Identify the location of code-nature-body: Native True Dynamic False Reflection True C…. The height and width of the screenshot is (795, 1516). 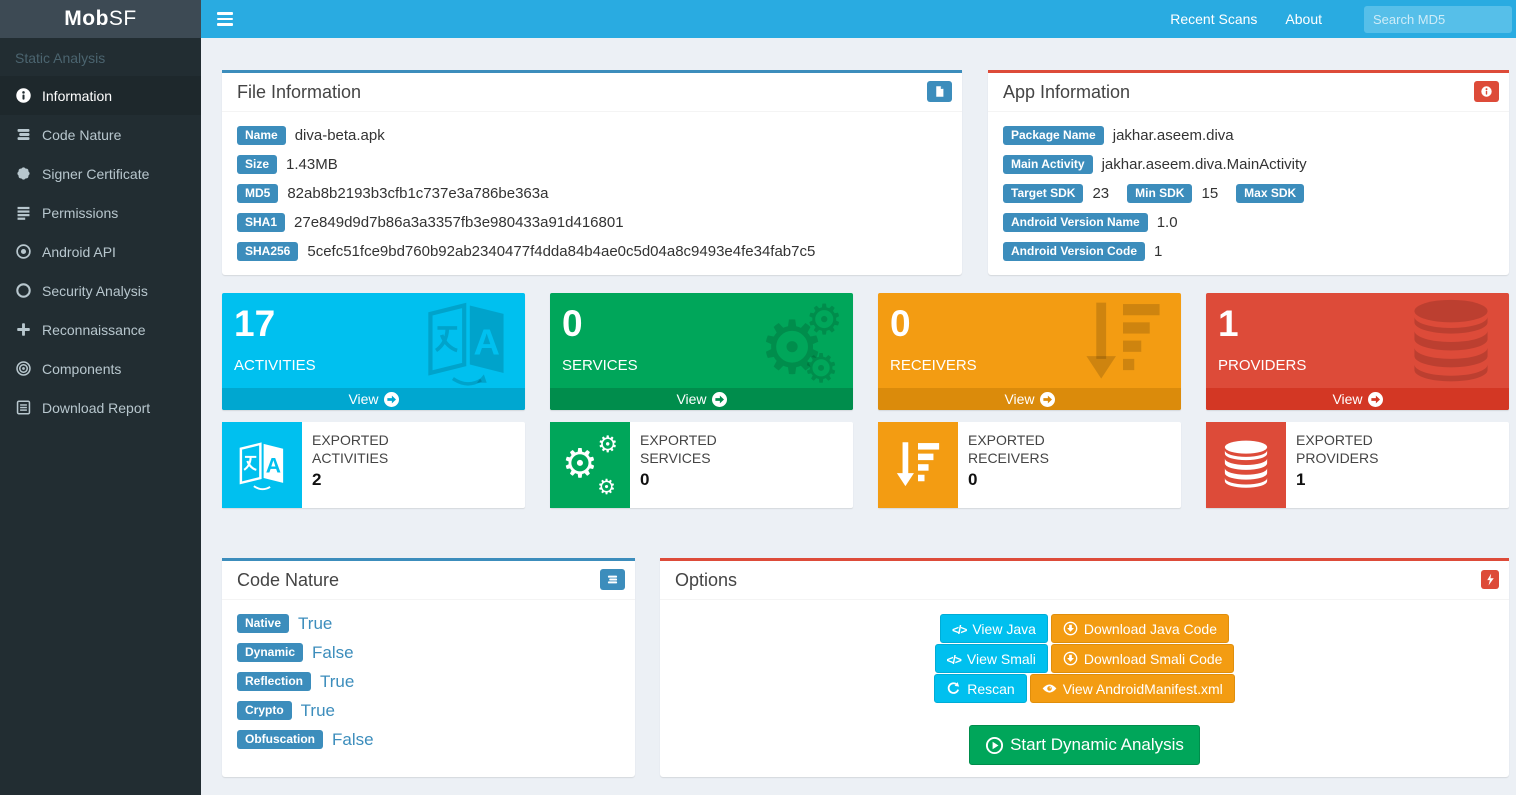
(428, 681).